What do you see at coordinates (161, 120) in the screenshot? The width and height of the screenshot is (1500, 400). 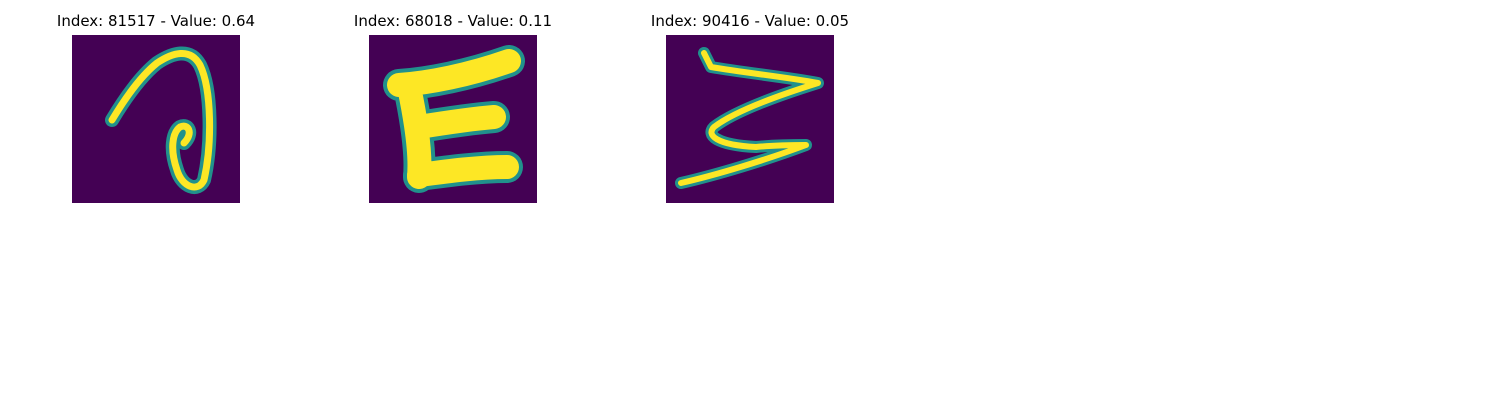 I see `digit-image-1-glyph` at bounding box center [161, 120].